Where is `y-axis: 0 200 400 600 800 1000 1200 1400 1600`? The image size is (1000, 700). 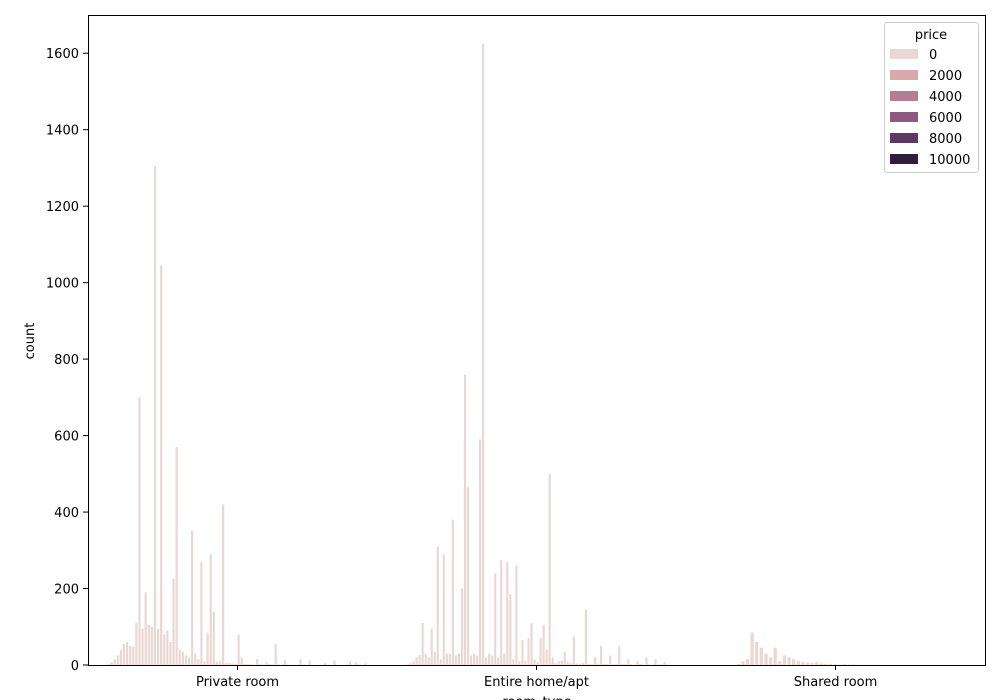 y-axis: 0 200 400 600 800 1000 1200 1400 1600 is located at coordinates (67, 360).